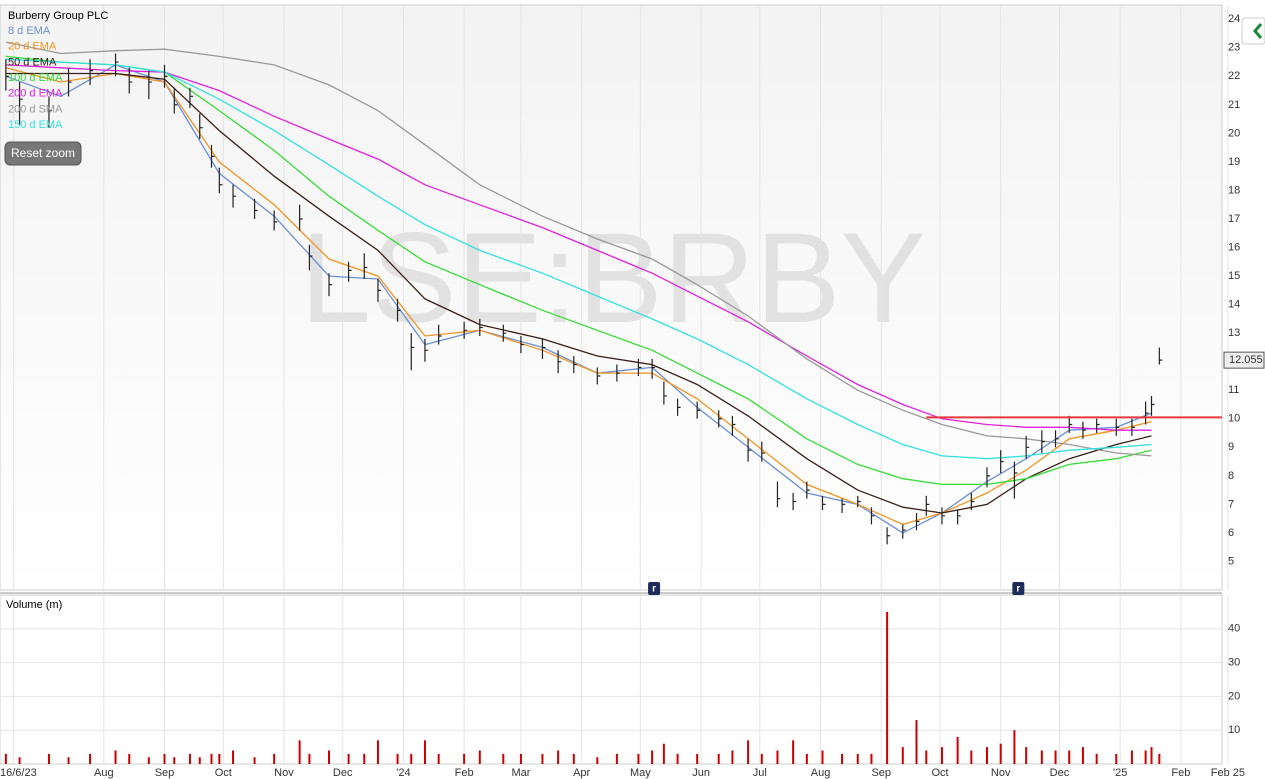 This screenshot has height=779, width=1265. I want to click on x-tick-label: '25, so click(1120, 773).